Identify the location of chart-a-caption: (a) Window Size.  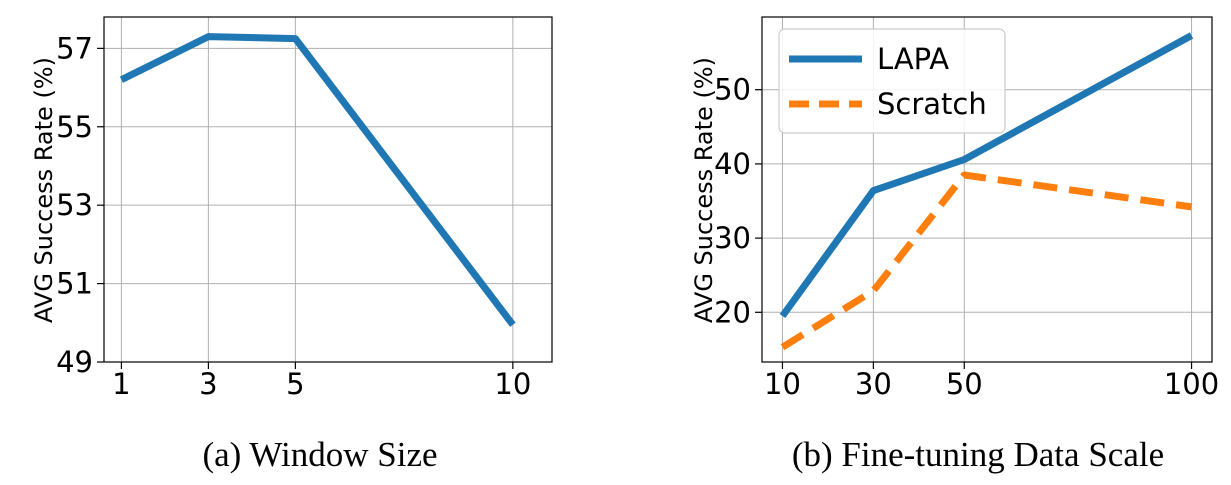
(319, 454).